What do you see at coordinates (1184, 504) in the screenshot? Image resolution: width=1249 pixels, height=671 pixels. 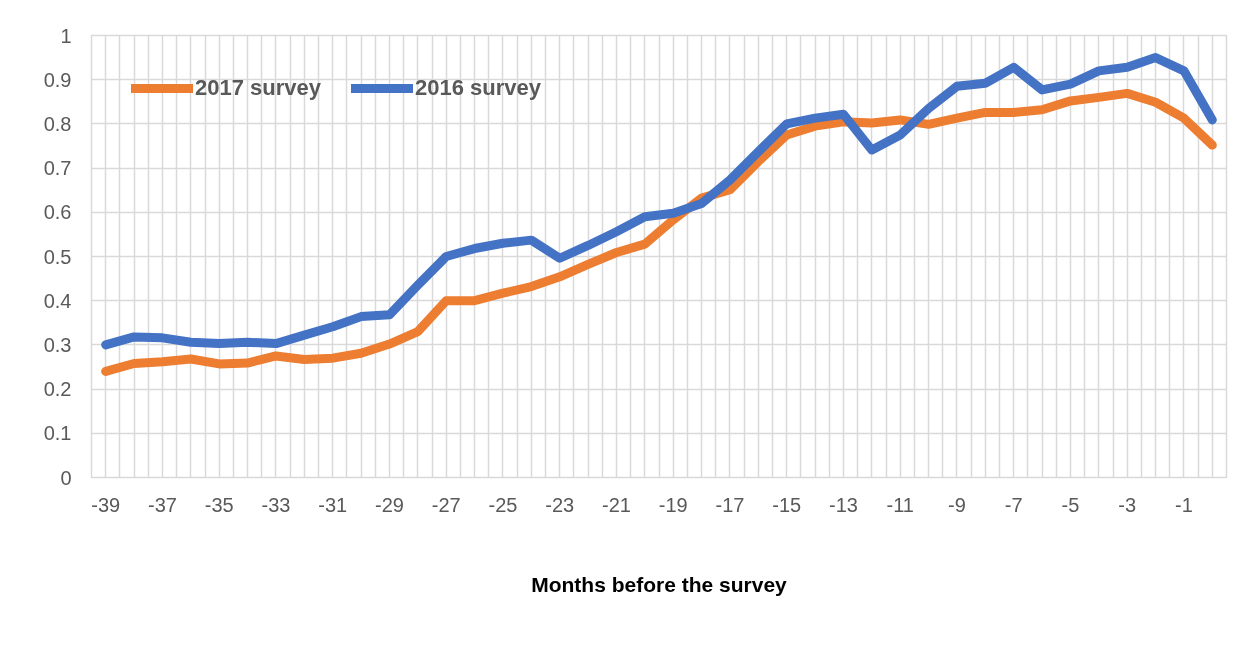 I see `x-tick-label: -1` at bounding box center [1184, 504].